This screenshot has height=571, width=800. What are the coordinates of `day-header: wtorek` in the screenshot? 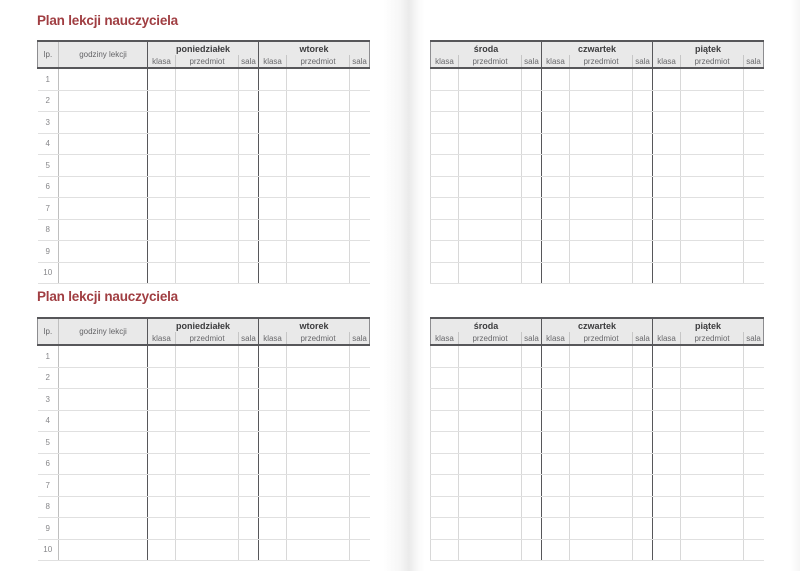 It's located at (314, 324).